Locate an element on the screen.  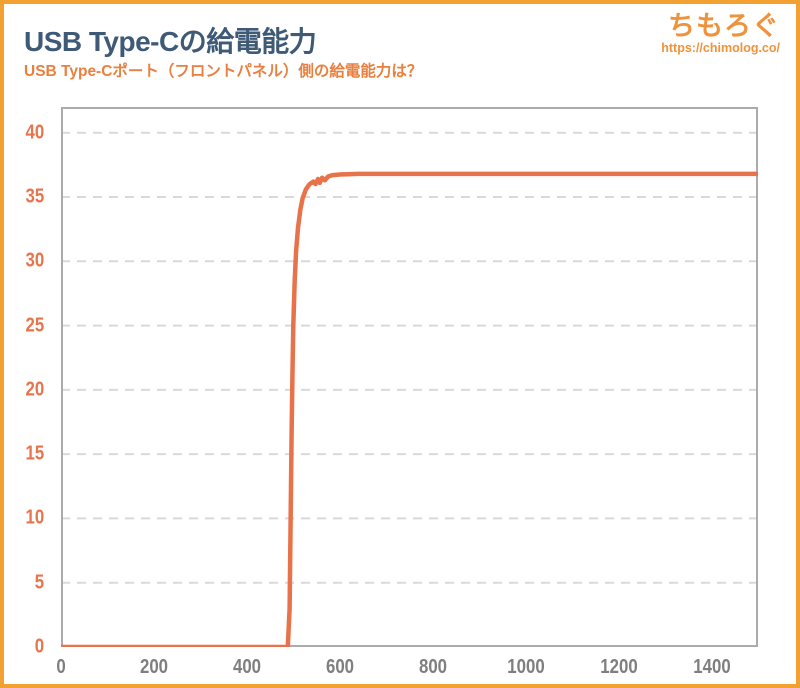
y-tick-label-25: 25 is located at coordinates (34, 325).